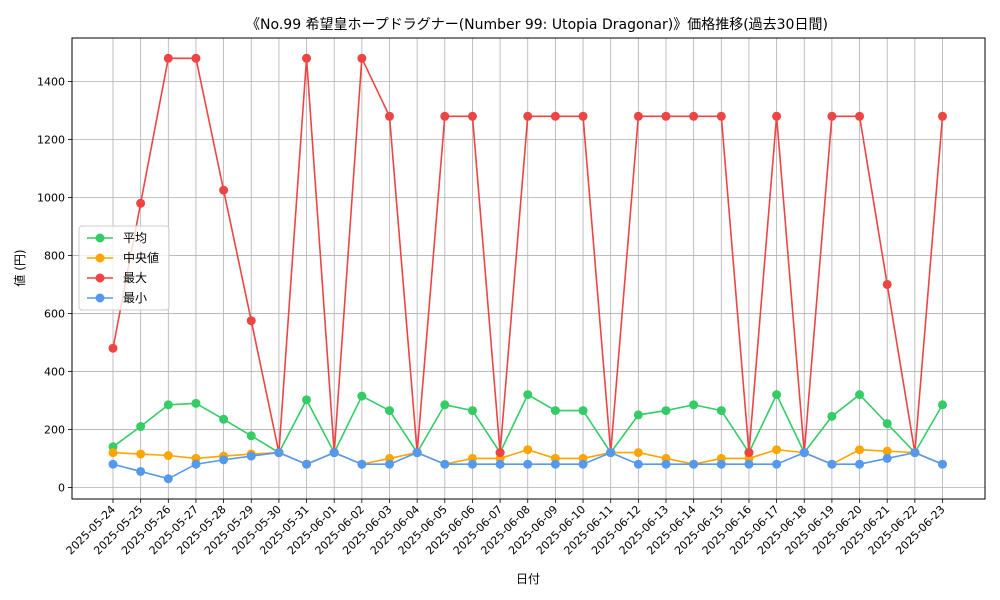  Describe the element at coordinates (19, 267) in the screenshot. I see `y-axis-title: 値 (円)` at that location.